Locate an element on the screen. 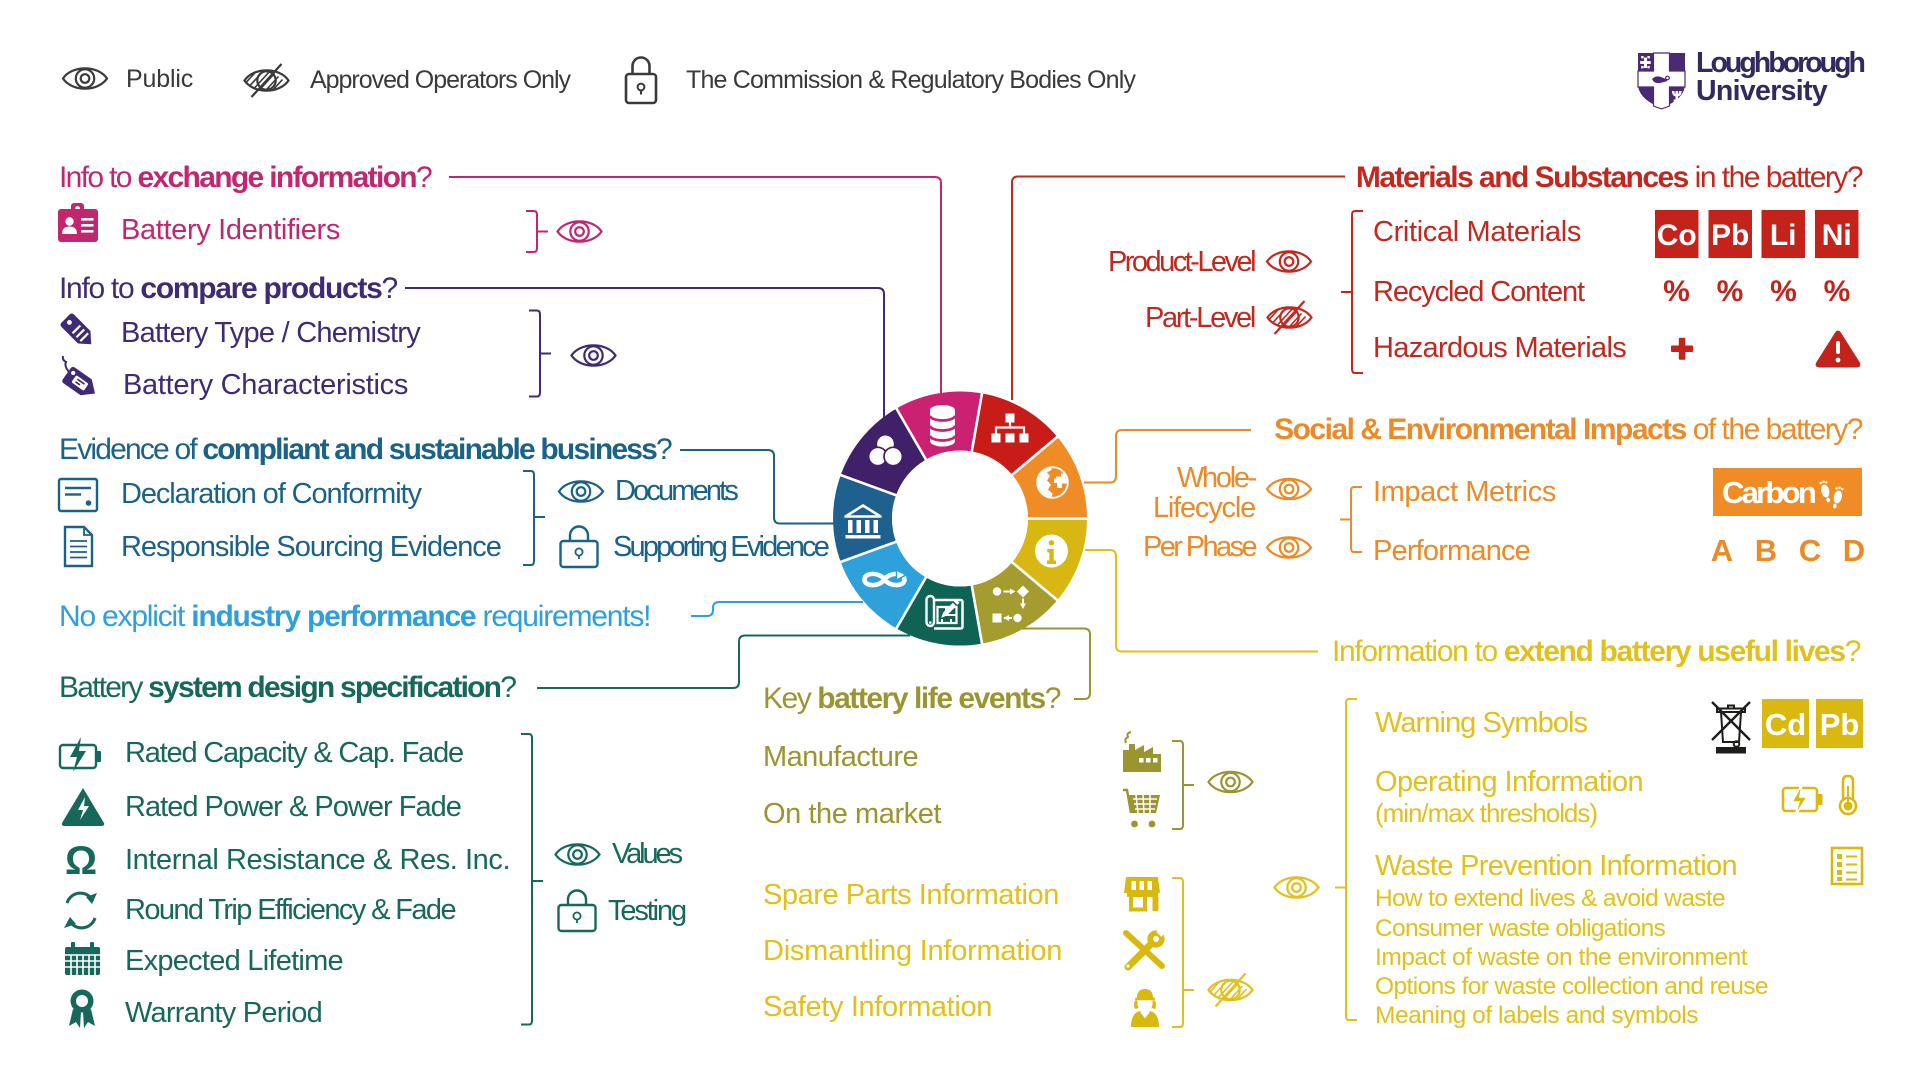 The image size is (1920, 1080). svg-text: A is located at coordinates (1722, 550).